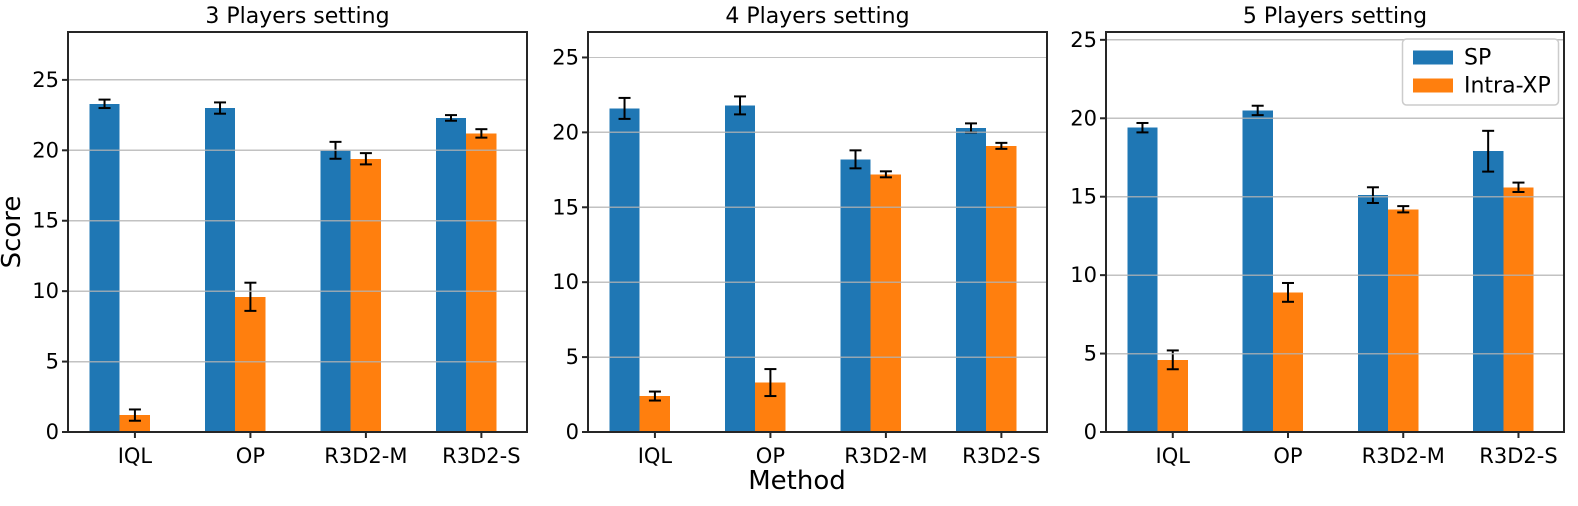 This screenshot has height=506, width=1578. What do you see at coordinates (297, 16) in the screenshot?
I see `subplot-1-title: 3 Players setting` at bounding box center [297, 16].